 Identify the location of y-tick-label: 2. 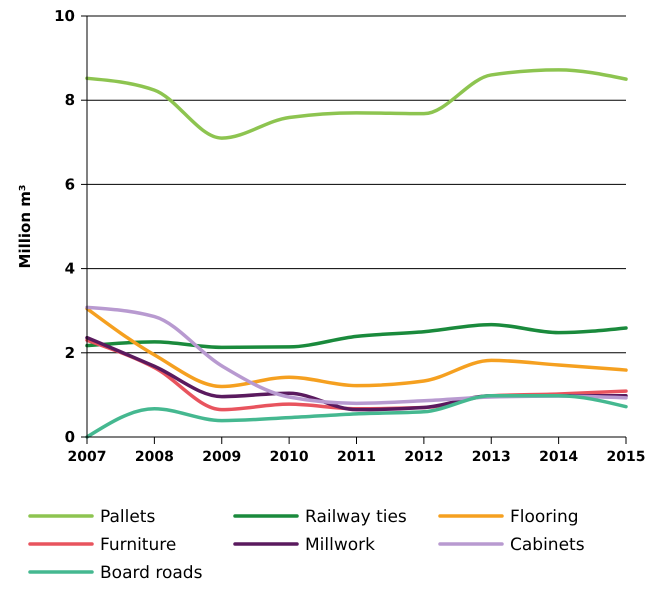
(69, 353).